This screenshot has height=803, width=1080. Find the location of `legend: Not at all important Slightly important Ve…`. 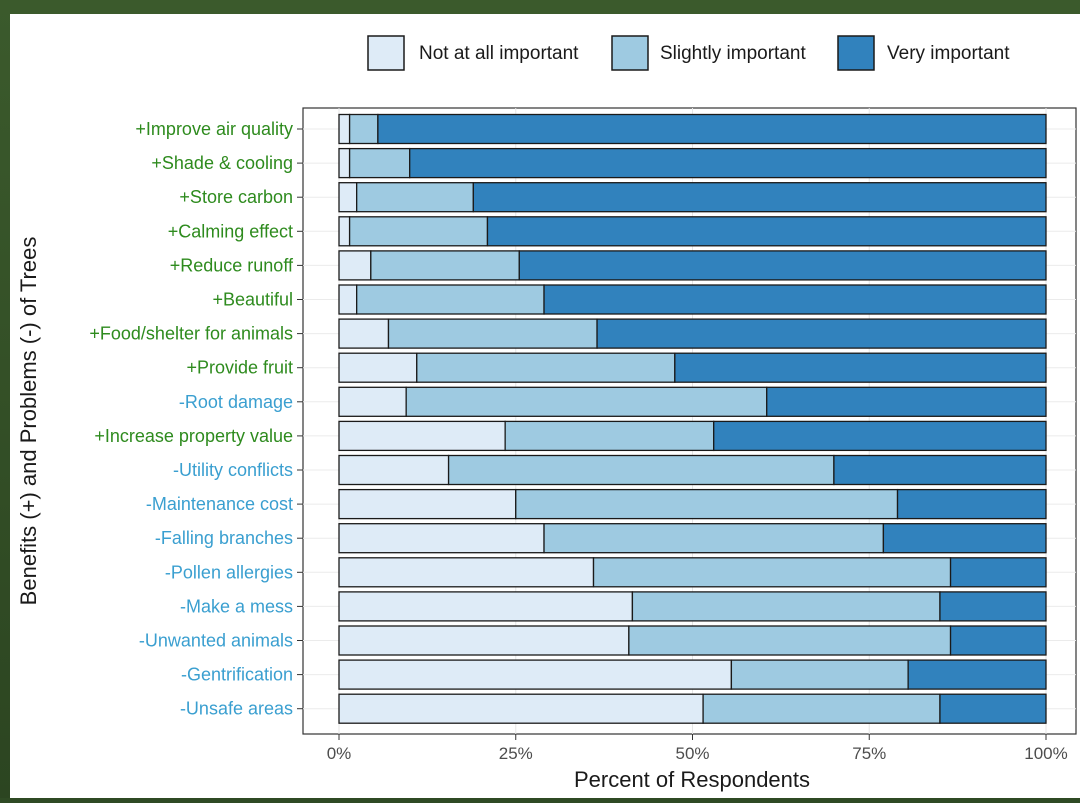

legend: Not at all important Slightly important Ve… is located at coordinates (688, 53).